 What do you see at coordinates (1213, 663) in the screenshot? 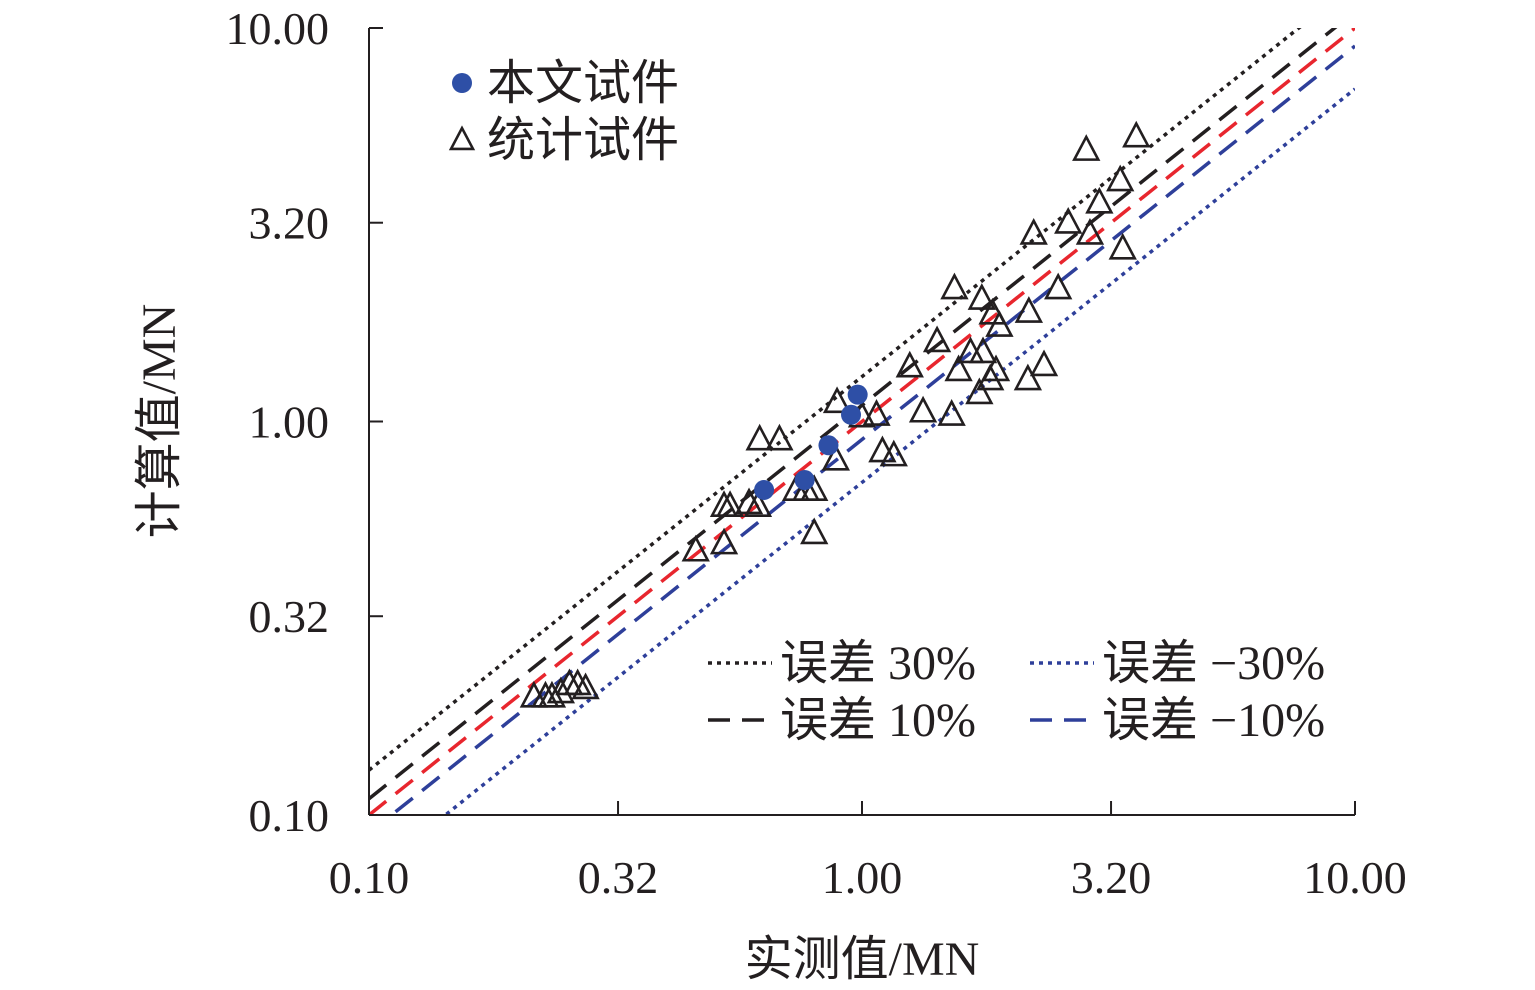
I see `legend-label: 误差 −30%` at bounding box center [1213, 663].